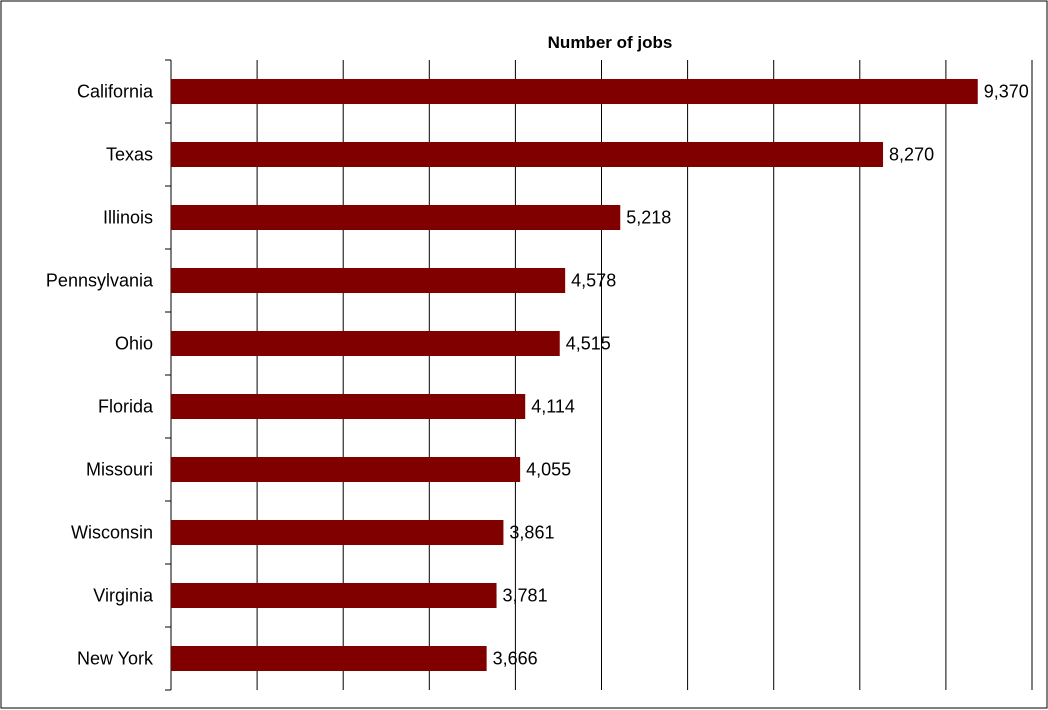  Describe the element at coordinates (548, 470) in the screenshot. I see `value-label: 4,055` at that location.